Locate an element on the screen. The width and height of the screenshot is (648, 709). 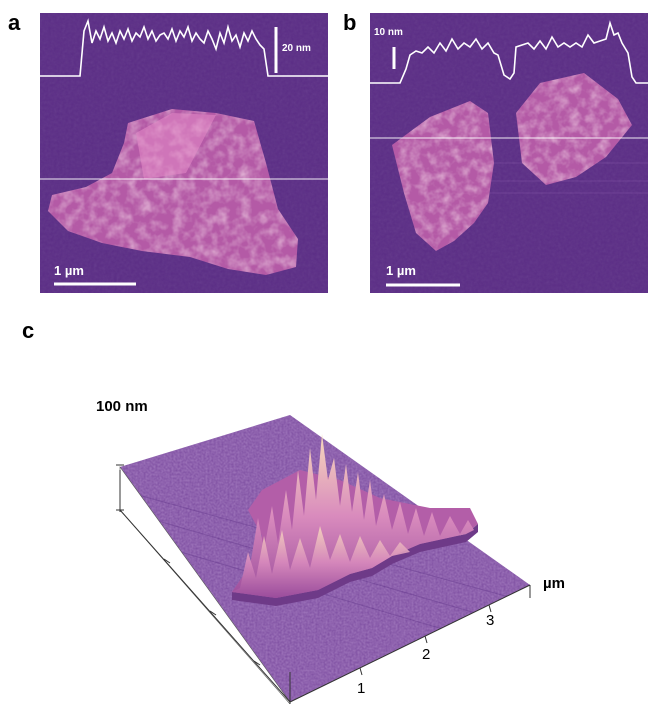
y-axis is located at coordinates (205, 606).